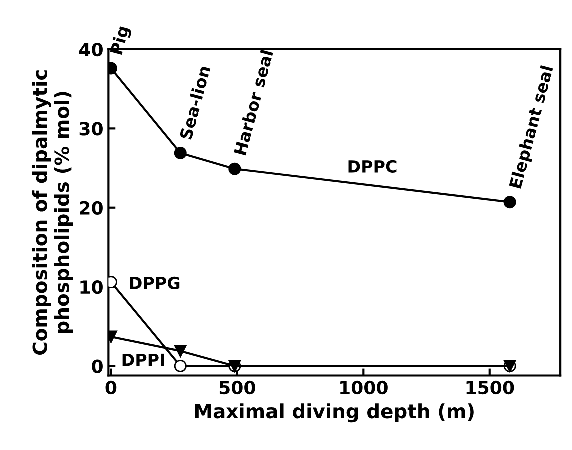 This screenshot has height=450, width=572. Describe the element at coordinates (254, 103) in the screenshot. I see `annotation: Harbor seal` at that location.